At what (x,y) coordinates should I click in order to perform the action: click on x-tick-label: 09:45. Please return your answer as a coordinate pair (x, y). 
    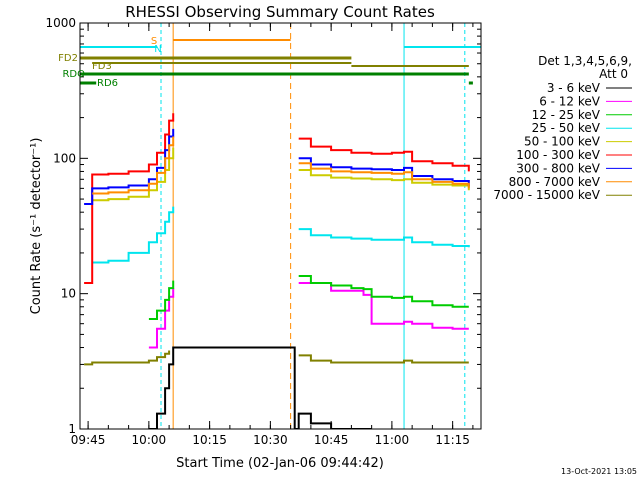
    Looking at the image, I should click on (88, 440).